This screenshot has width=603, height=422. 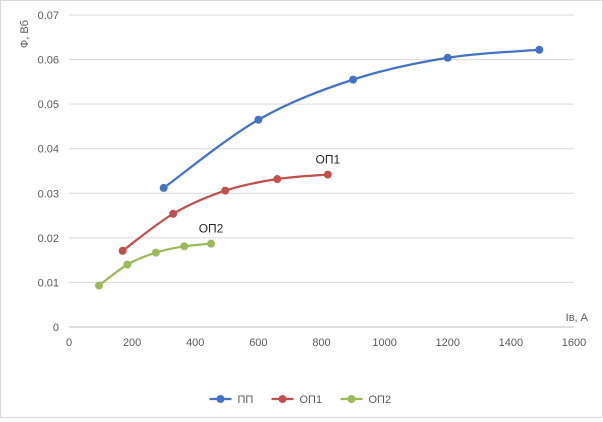 I want to click on x-tick-label: 1400, so click(x=511, y=343).